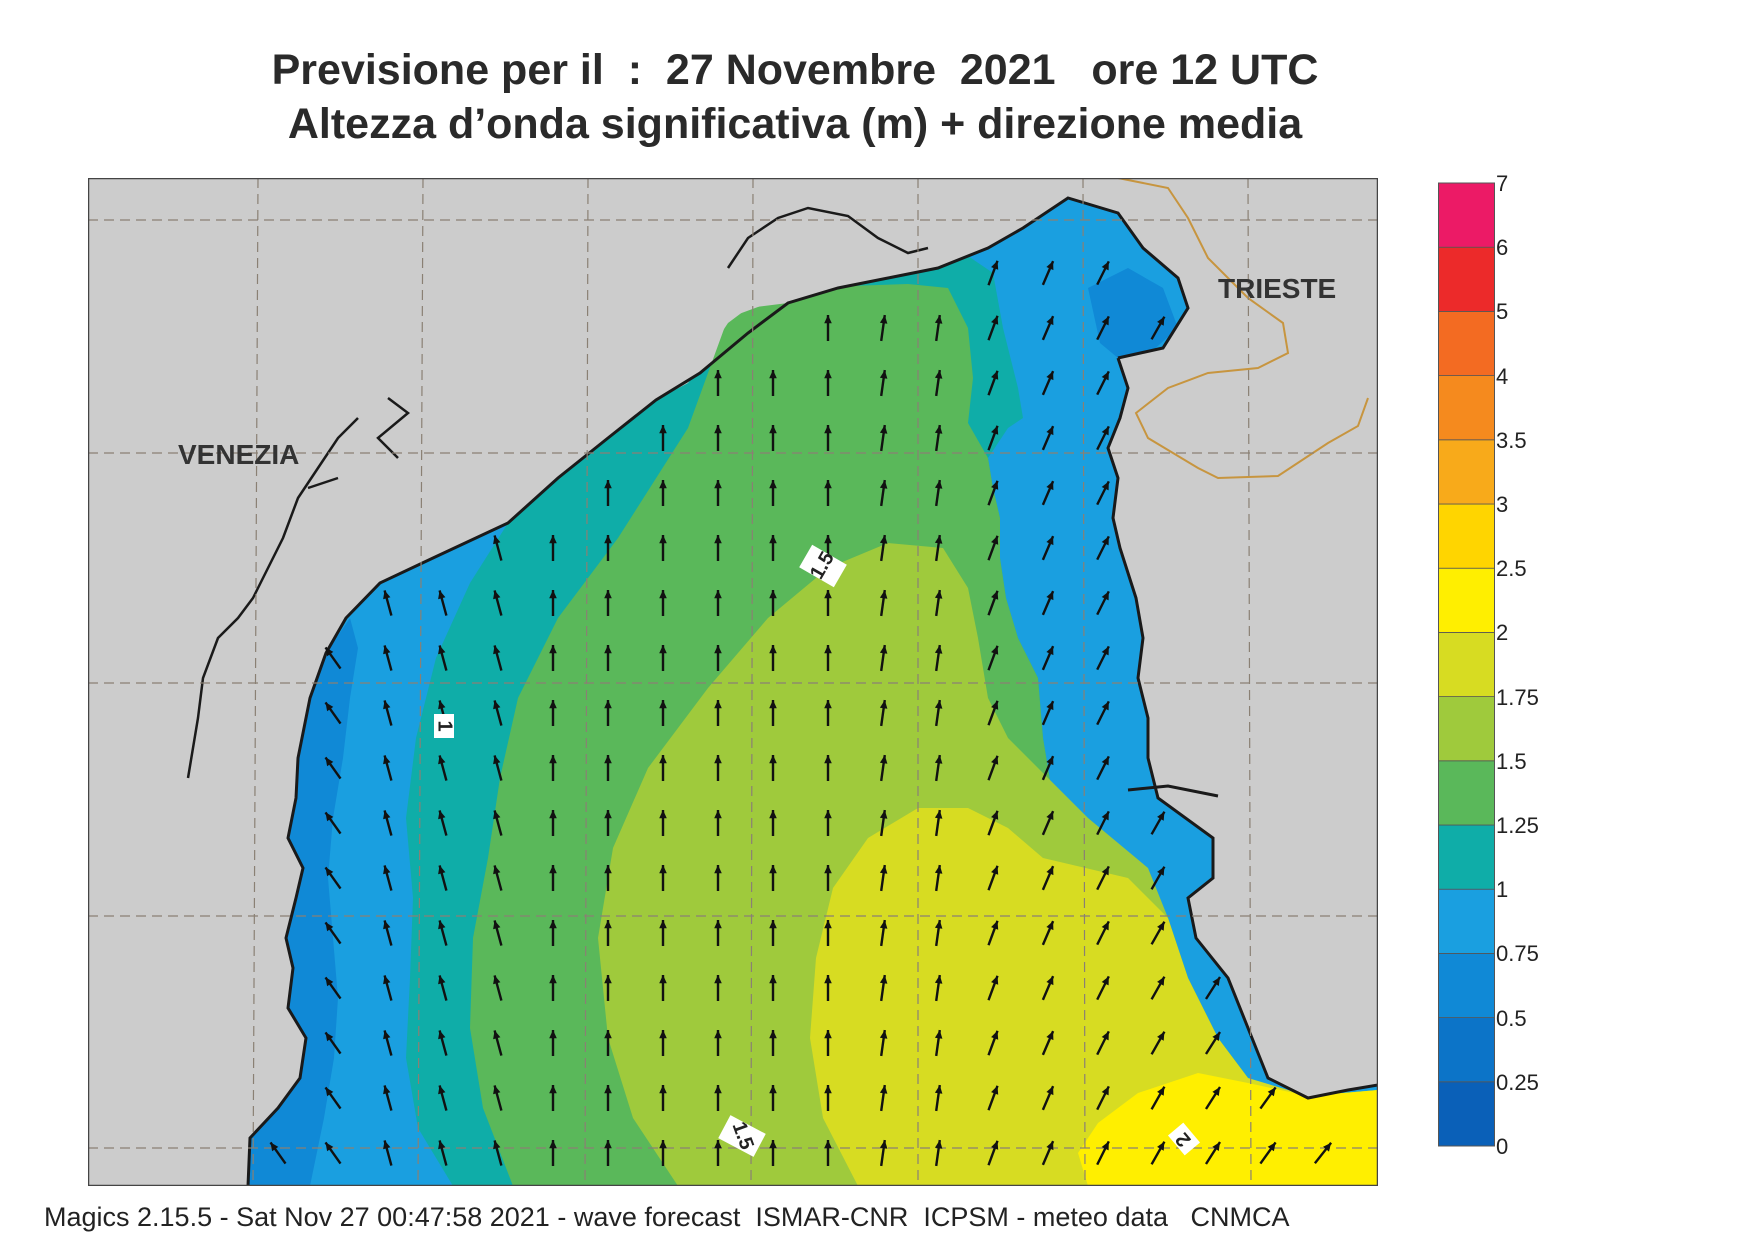 This screenshot has height=1242, width=1755. What do you see at coordinates (1502, 1146) in the screenshot?
I see `colorbar-tick-label: 0` at bounding box center [1502, 1146].